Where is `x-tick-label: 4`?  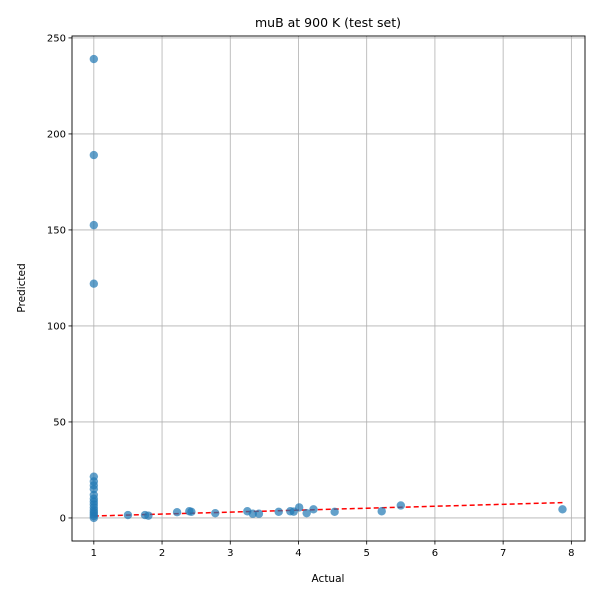 x-tick-label: 4 is located at coordinates (298, 553).